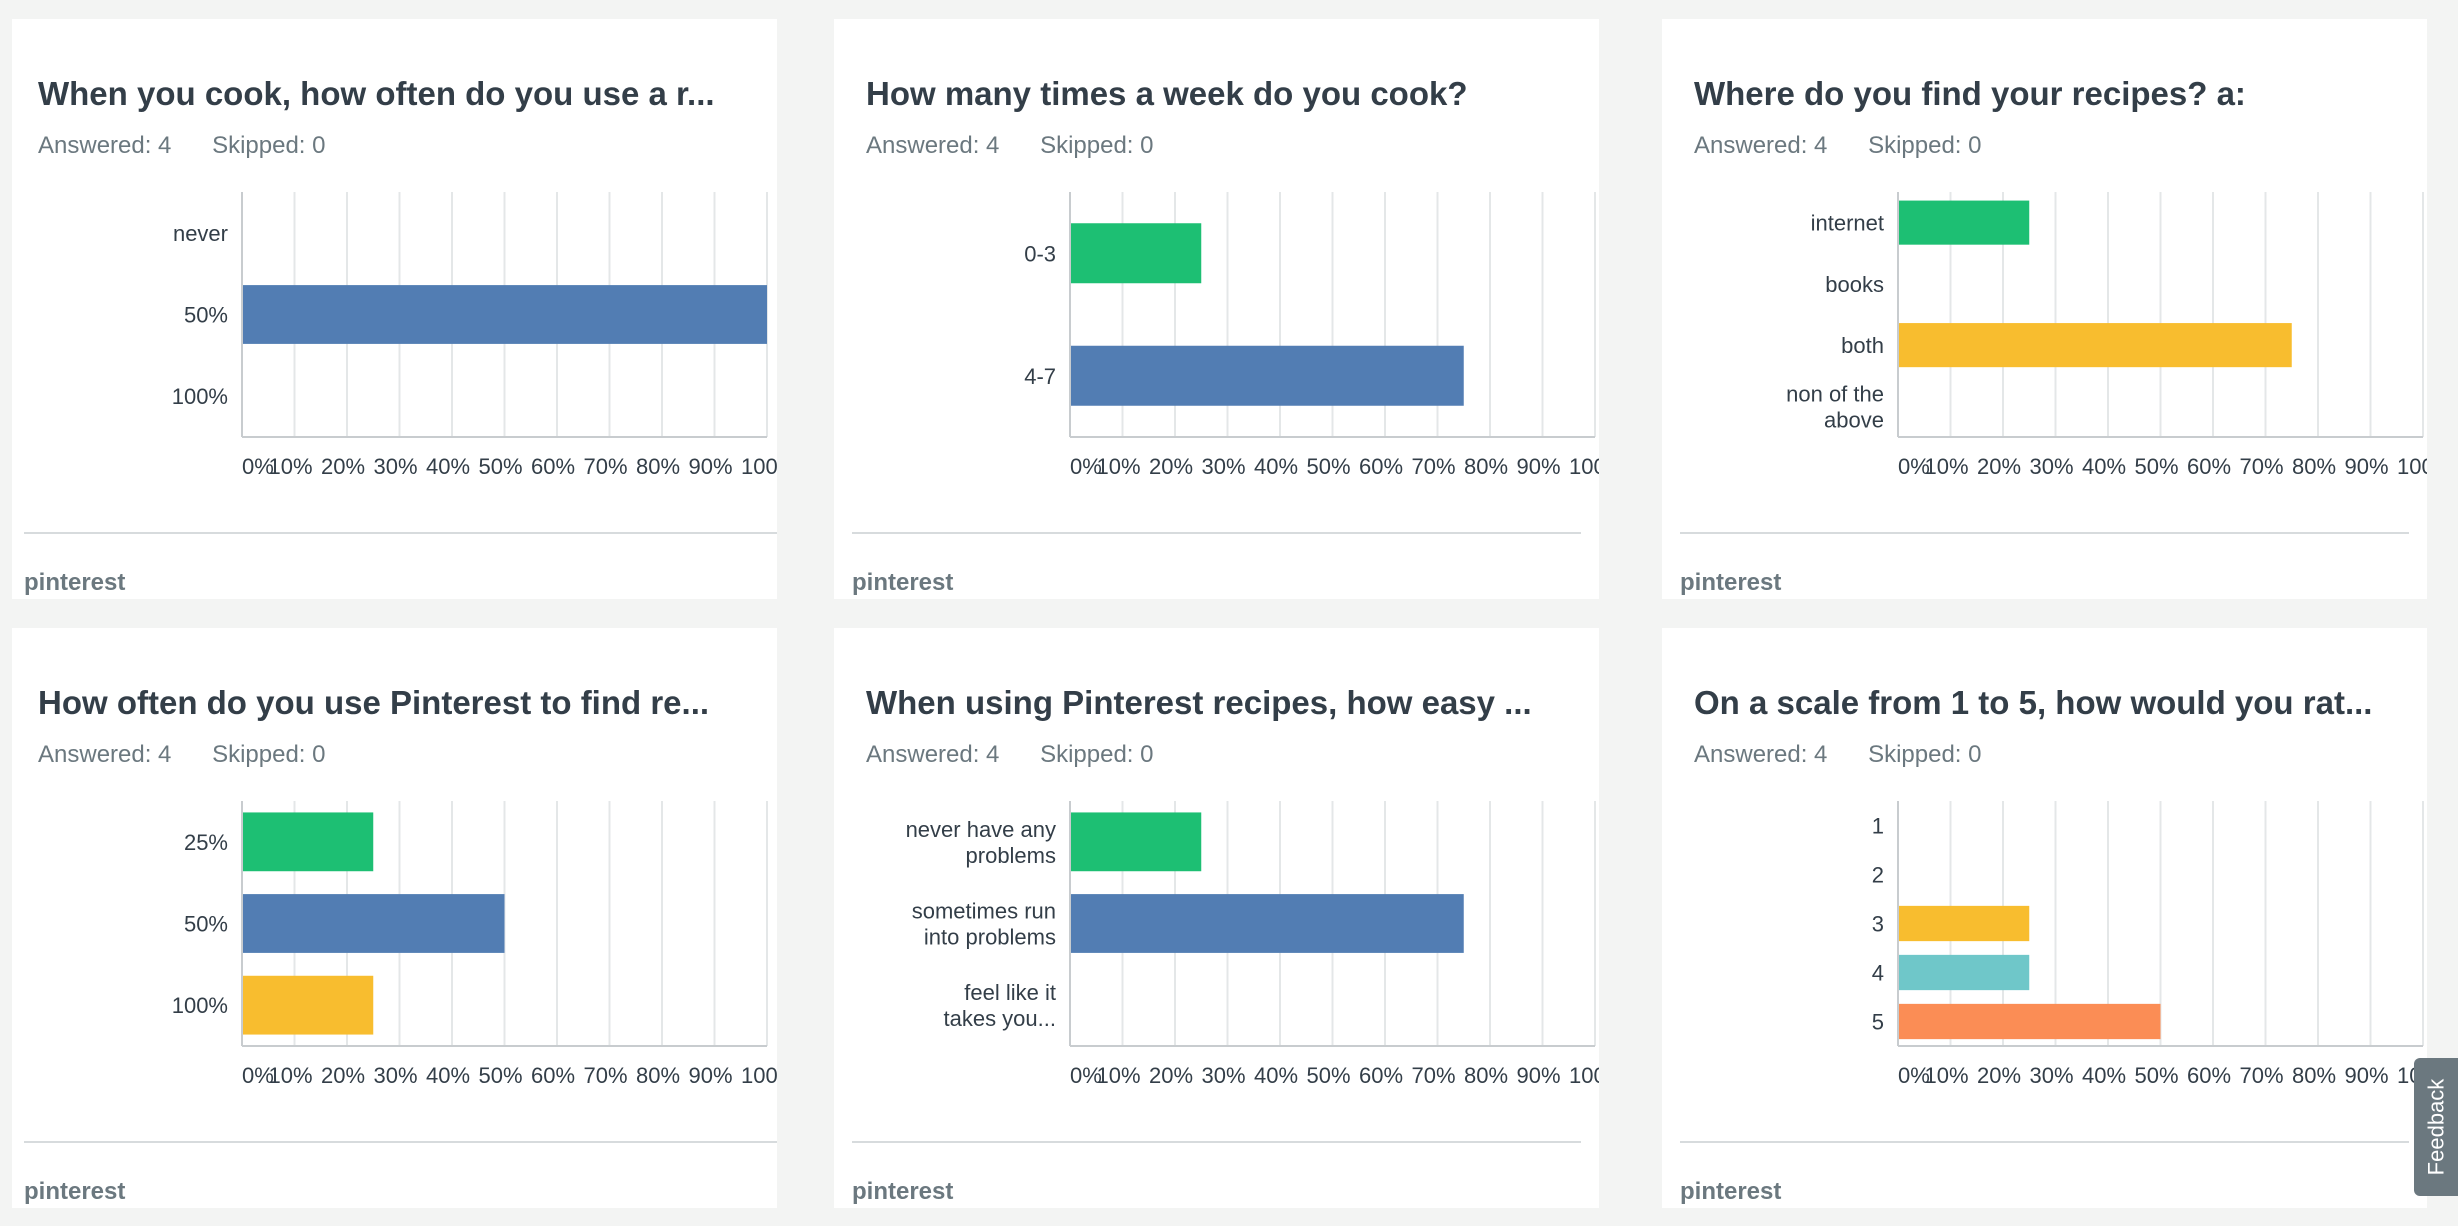 The width and height of the screenshot is (2458, 1226). Describe the element at coordinates (1835, 393) in the screenshot. I see `category-label: non of the` at that location.